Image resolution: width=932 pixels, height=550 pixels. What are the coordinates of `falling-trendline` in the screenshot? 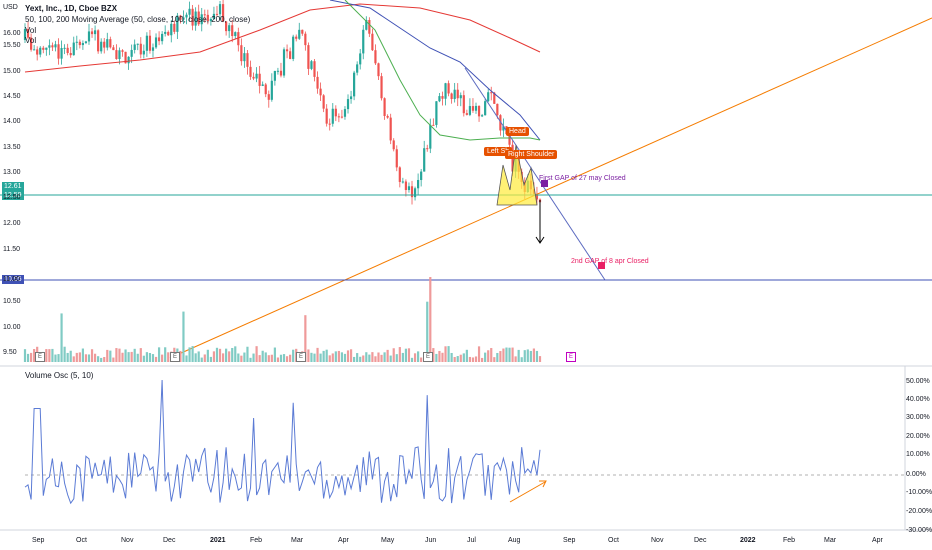 It's located at (535, 174).